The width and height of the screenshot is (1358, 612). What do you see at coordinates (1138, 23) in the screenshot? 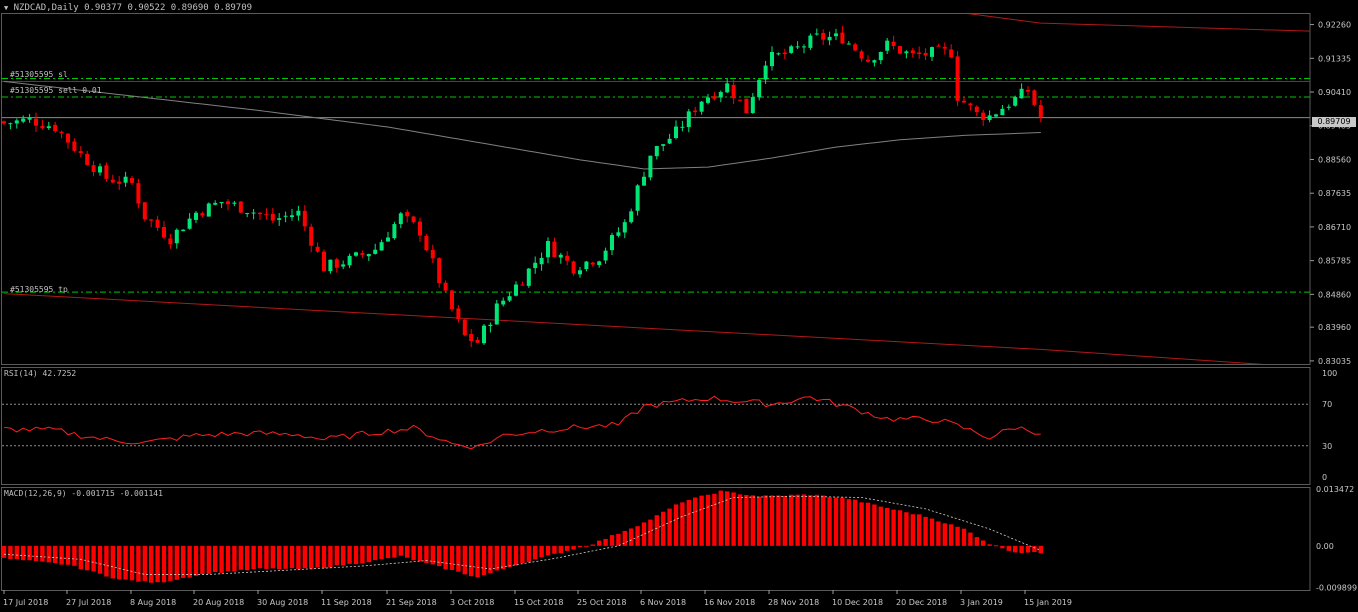
I see `upper-trendline` at bounding box center [1138, 23].